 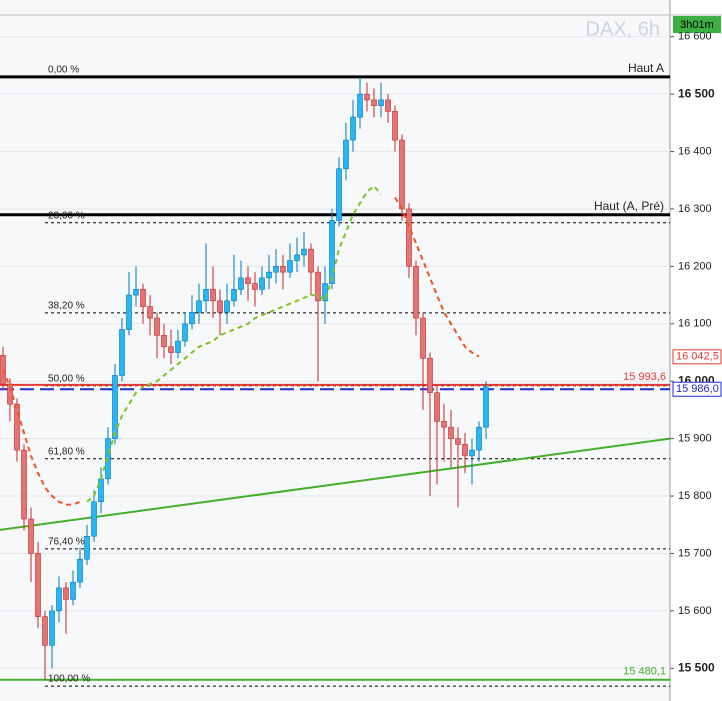 What do you see at coordinates (623, 29) in the screenshot?
I see `watermark: DAX, 6h` at bounding box center [623, 29].